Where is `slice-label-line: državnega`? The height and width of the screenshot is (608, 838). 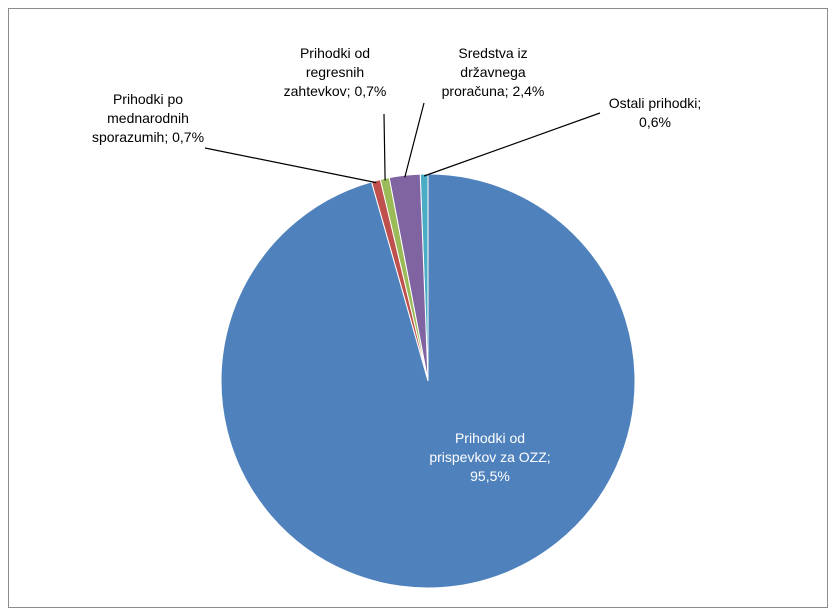 slice-label-line: državnega is located at coordinates (493, 72).